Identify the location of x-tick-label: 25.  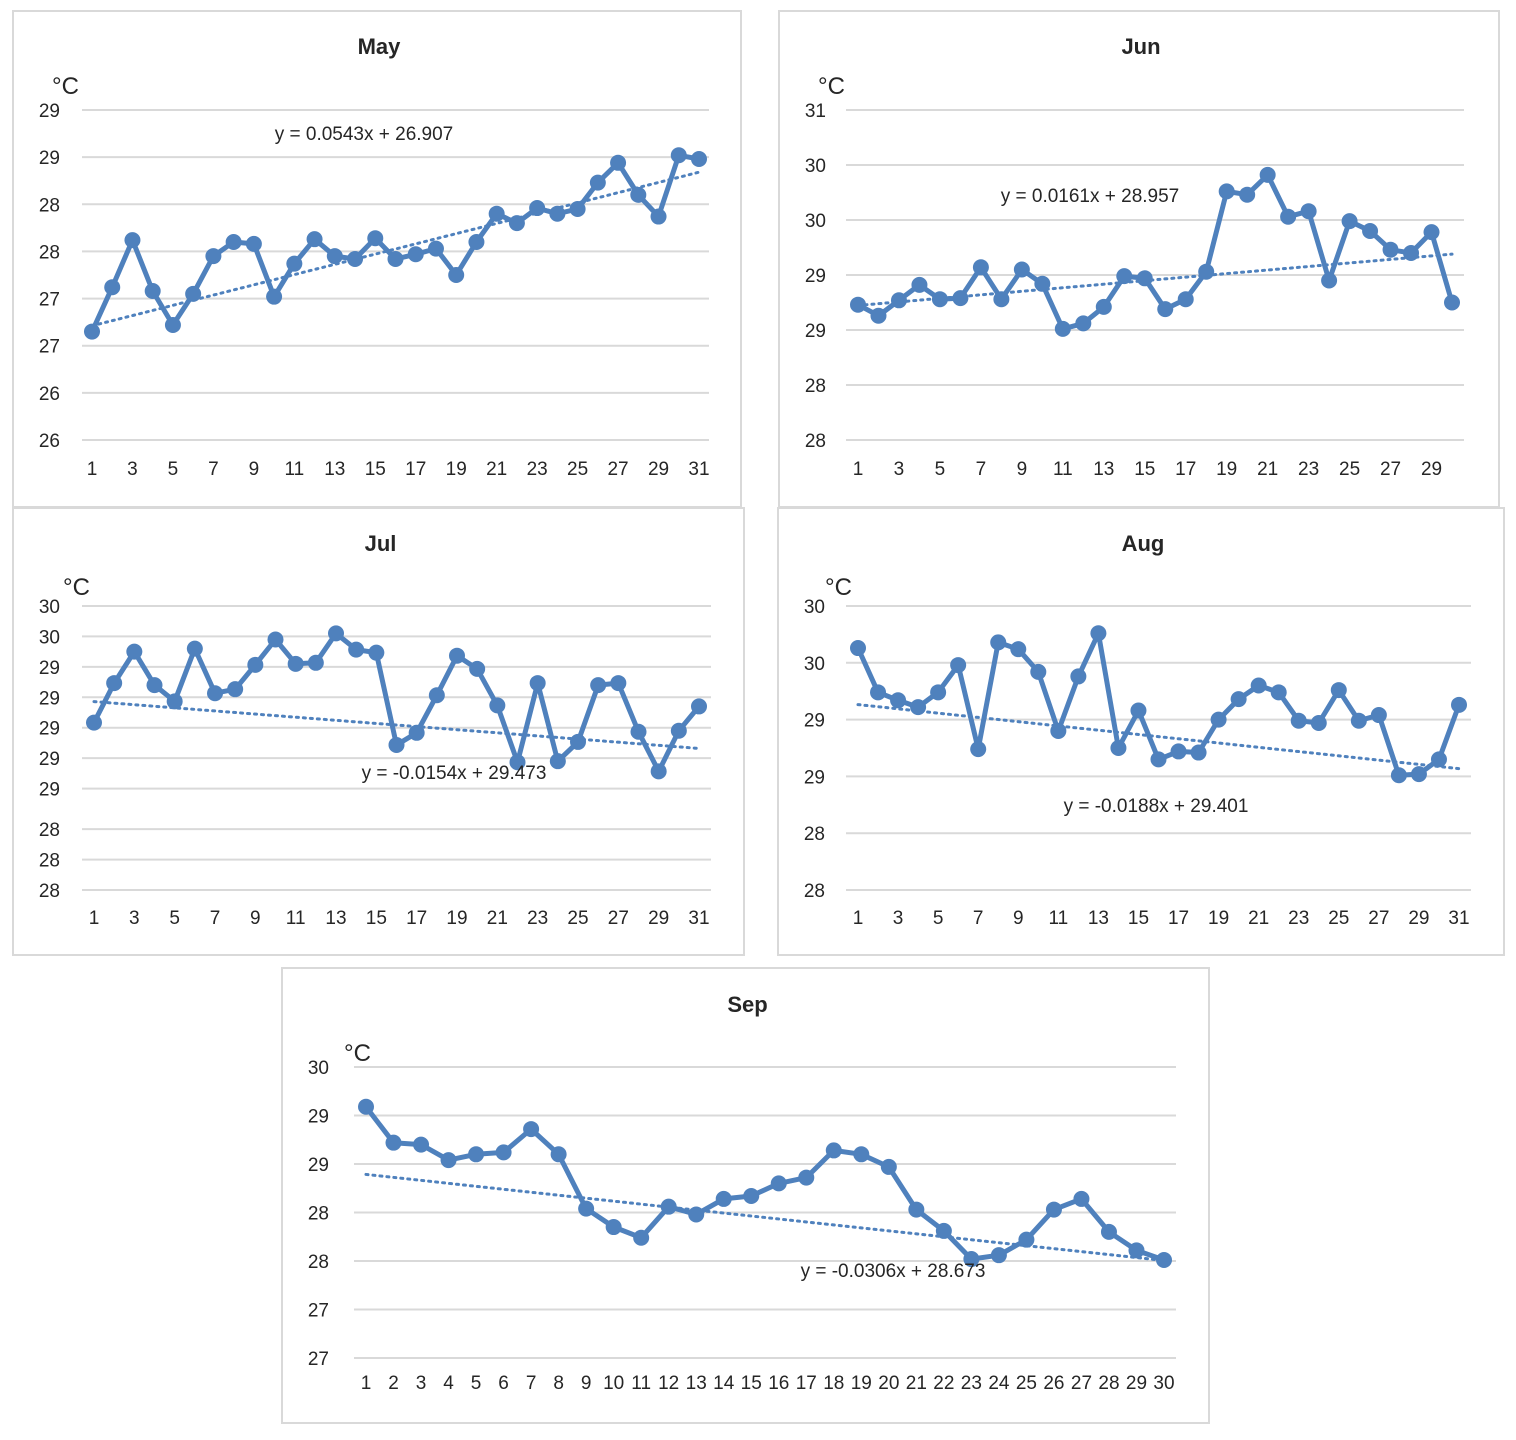
(1338, 918).